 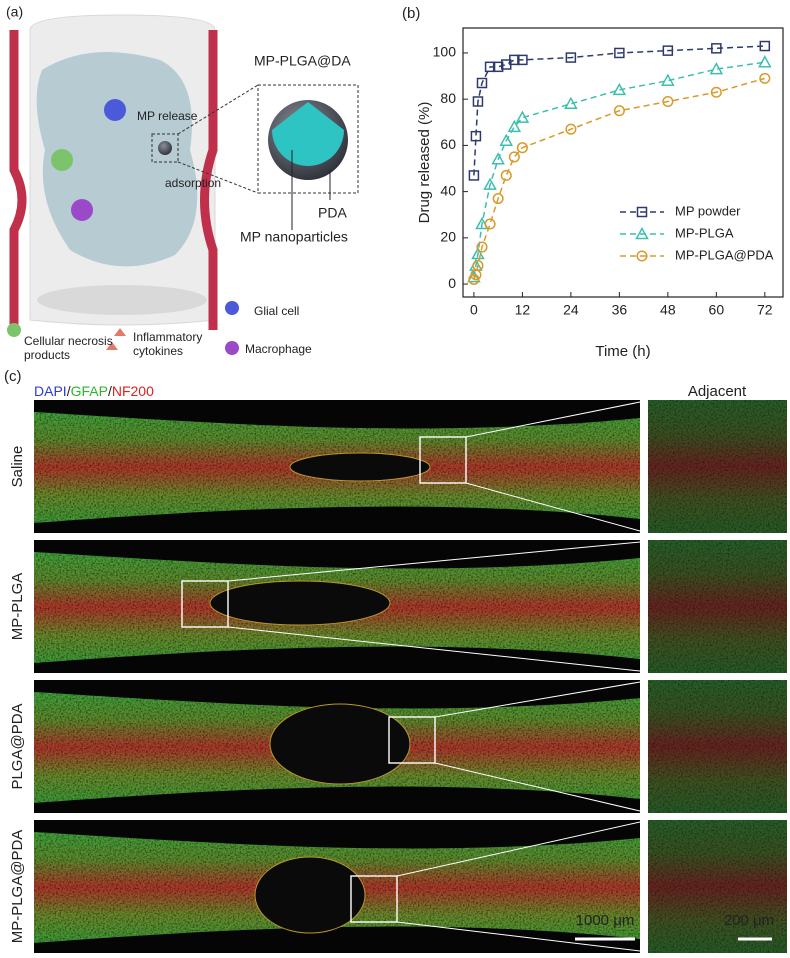 What do you see at coordinates (605, 920) in the screenshot?
I see `scale-bar-label: 1000 μm` at bounding box center [605, 920].